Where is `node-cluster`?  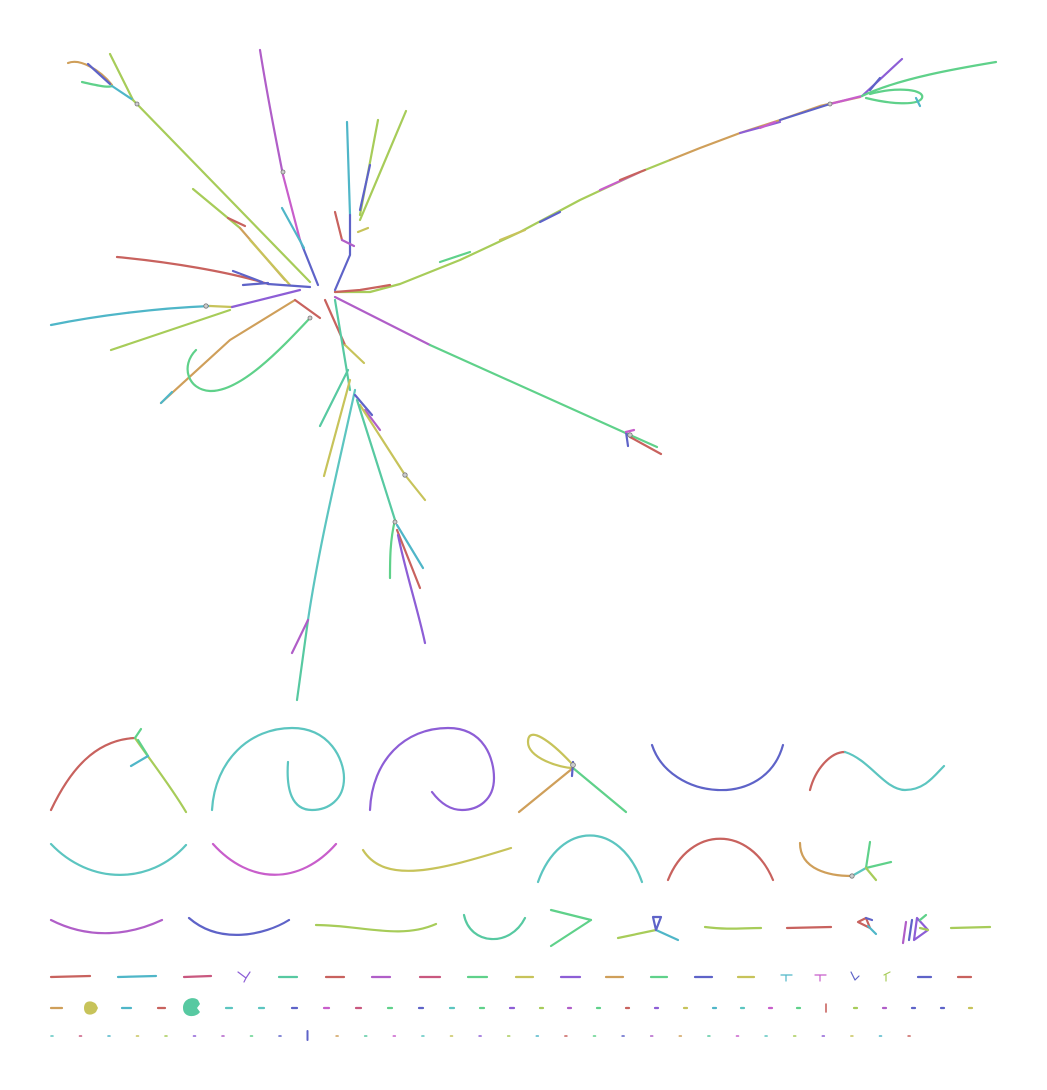 node-cluster is located at coordinates (191, 1007).